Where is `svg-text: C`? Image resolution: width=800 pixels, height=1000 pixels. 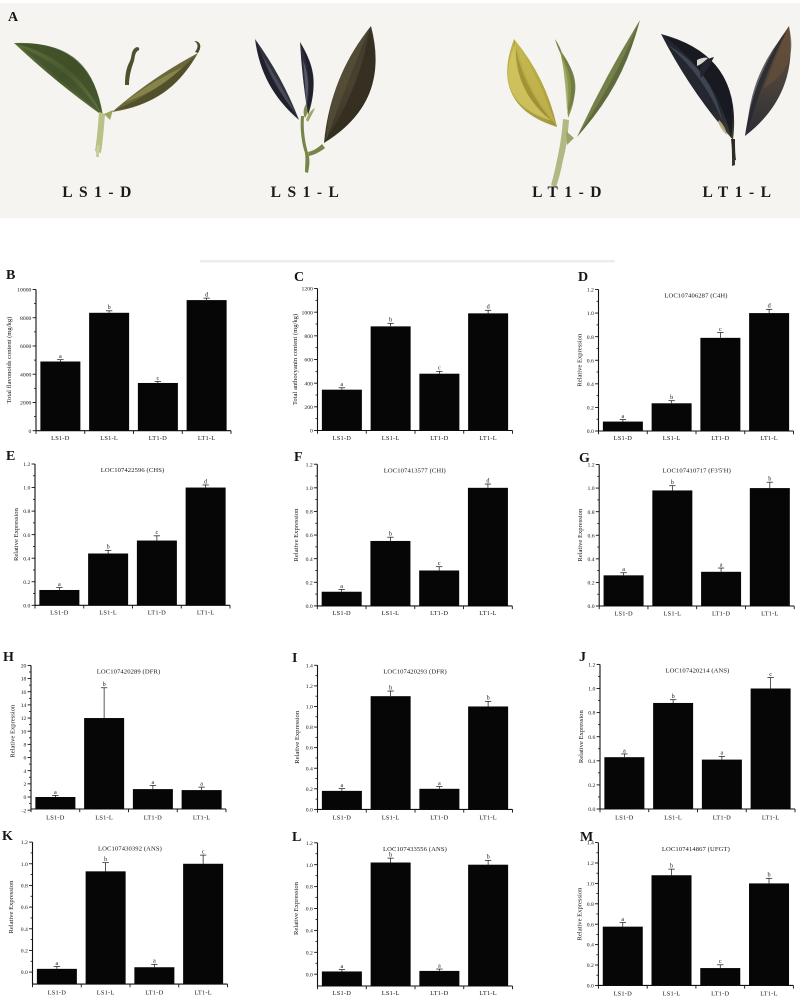 svg-text: C is located at coordinates (299, 277).